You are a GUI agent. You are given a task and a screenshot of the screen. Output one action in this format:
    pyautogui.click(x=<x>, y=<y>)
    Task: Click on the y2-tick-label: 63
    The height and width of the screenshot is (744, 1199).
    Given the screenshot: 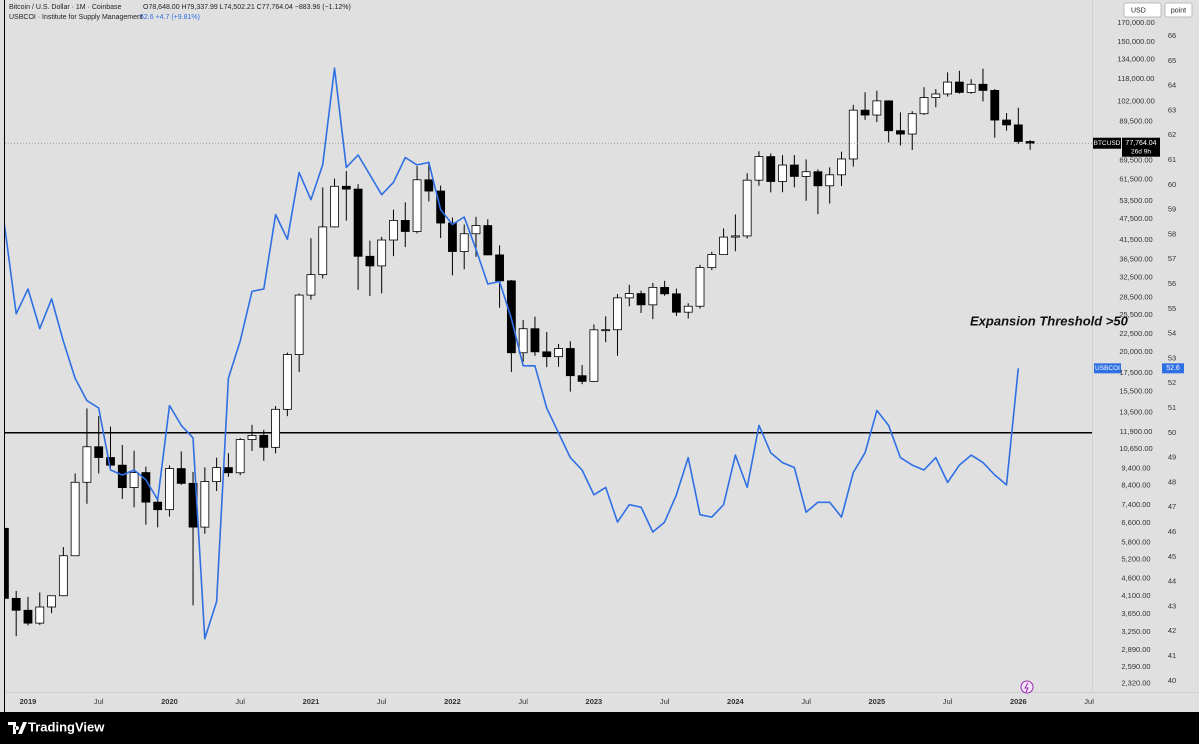 What is the action you would take?
    pyautogui.click(x=1172, y=109)
    